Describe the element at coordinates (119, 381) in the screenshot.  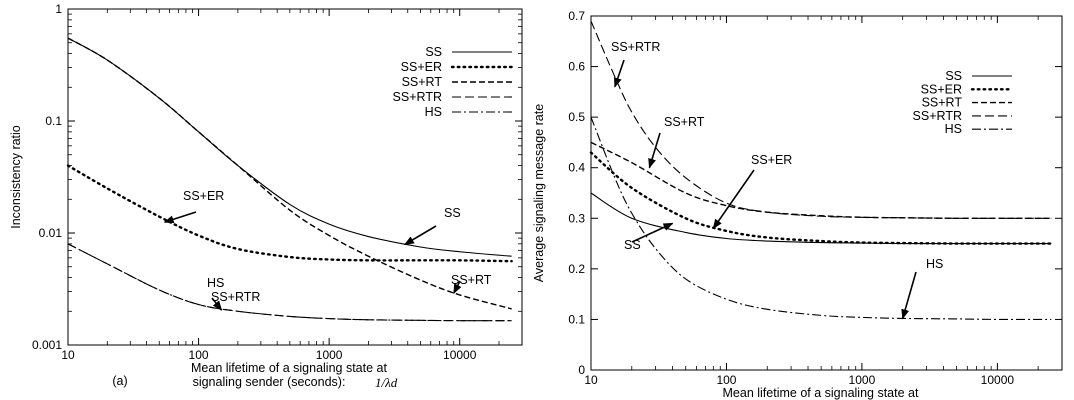
I see `panel-label: (a)` at that location.